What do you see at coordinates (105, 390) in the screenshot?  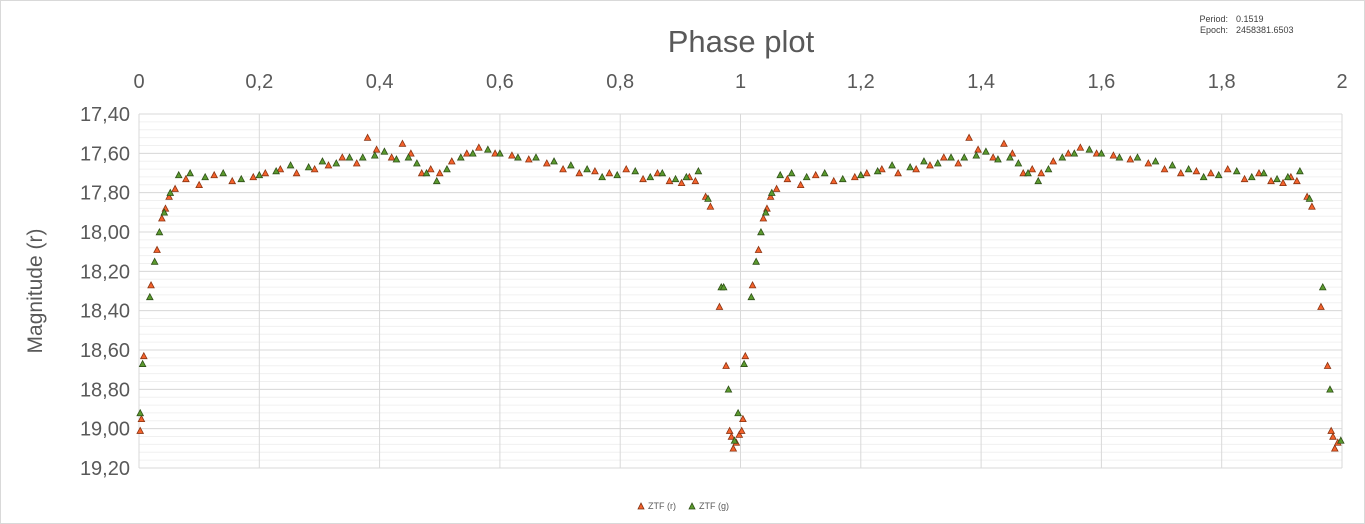 I see `y-tick-label: 18,80` at bounding box center [105, 390].